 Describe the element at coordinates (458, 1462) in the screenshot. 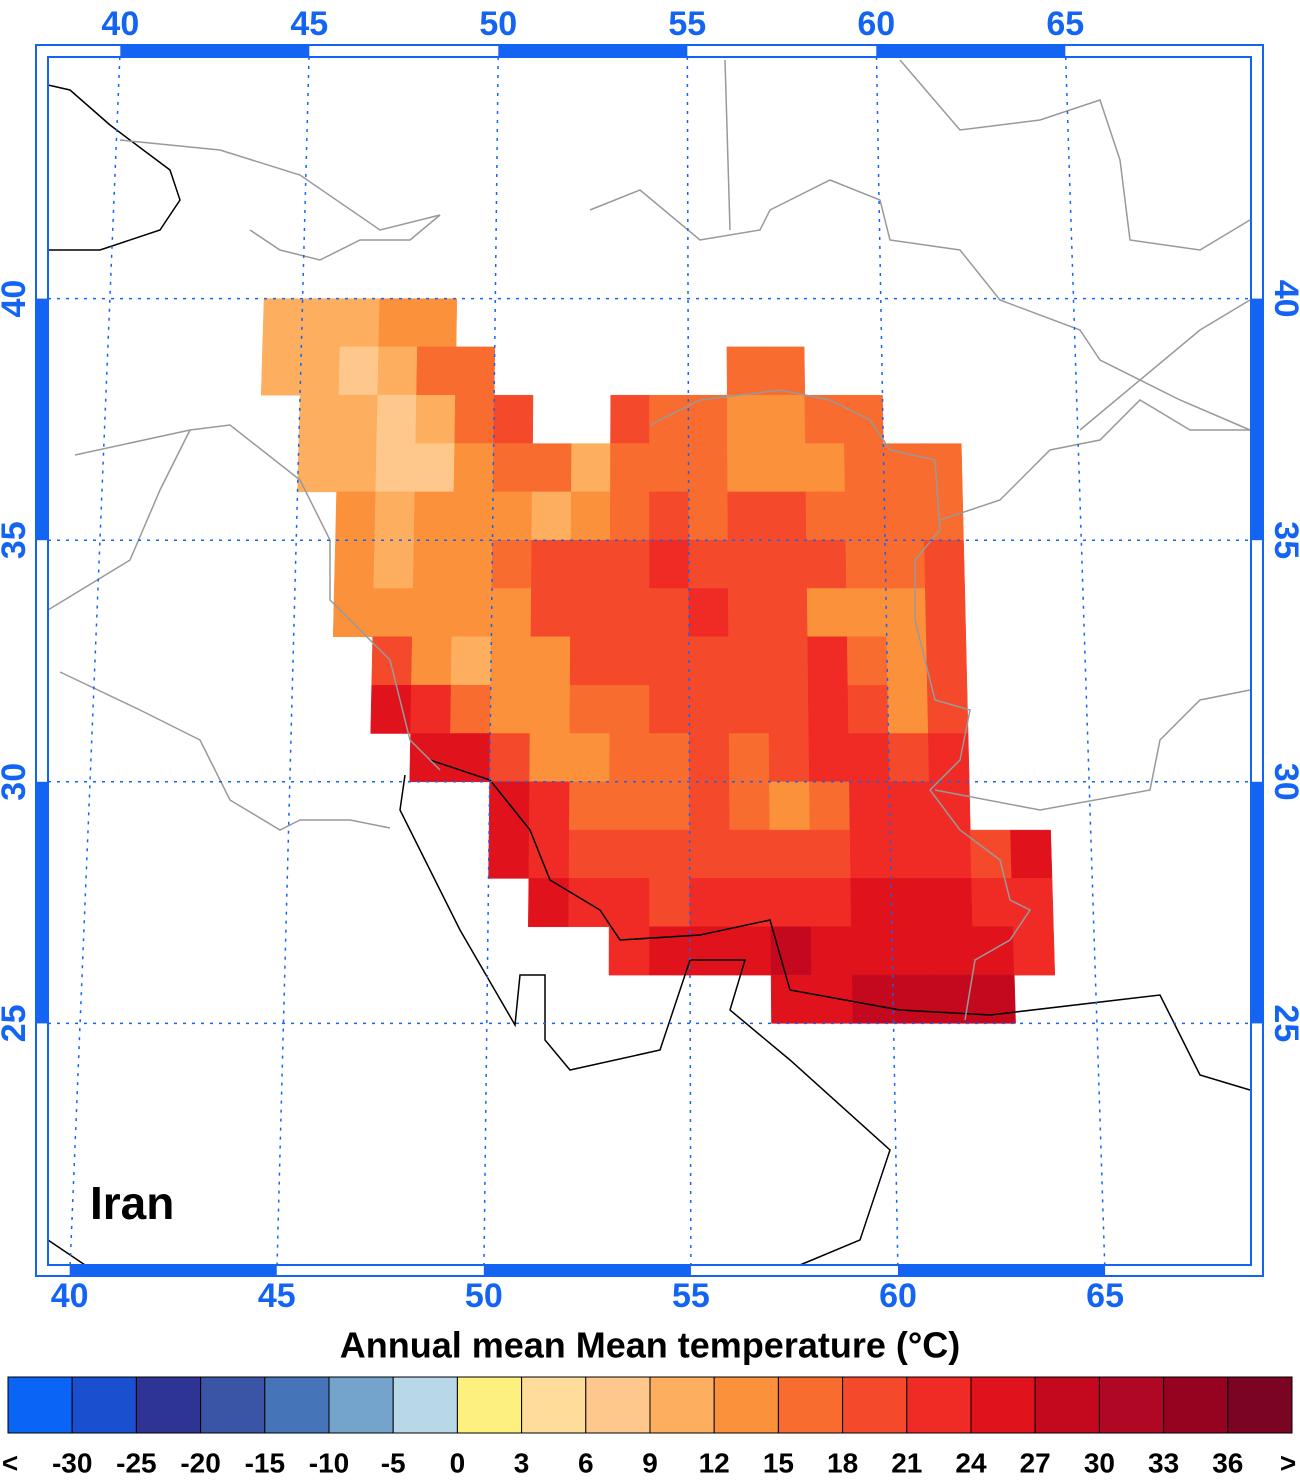

I see `colorbar-label: 0` at that location.